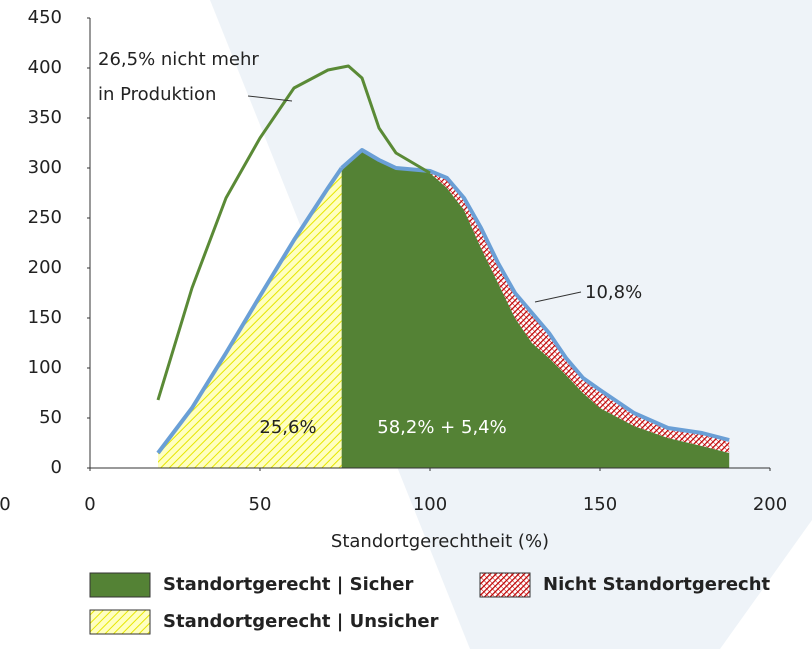 The height and width of the screenshot is (649, 812). I want to click on y-tick-label: 50, so click(50, 417).